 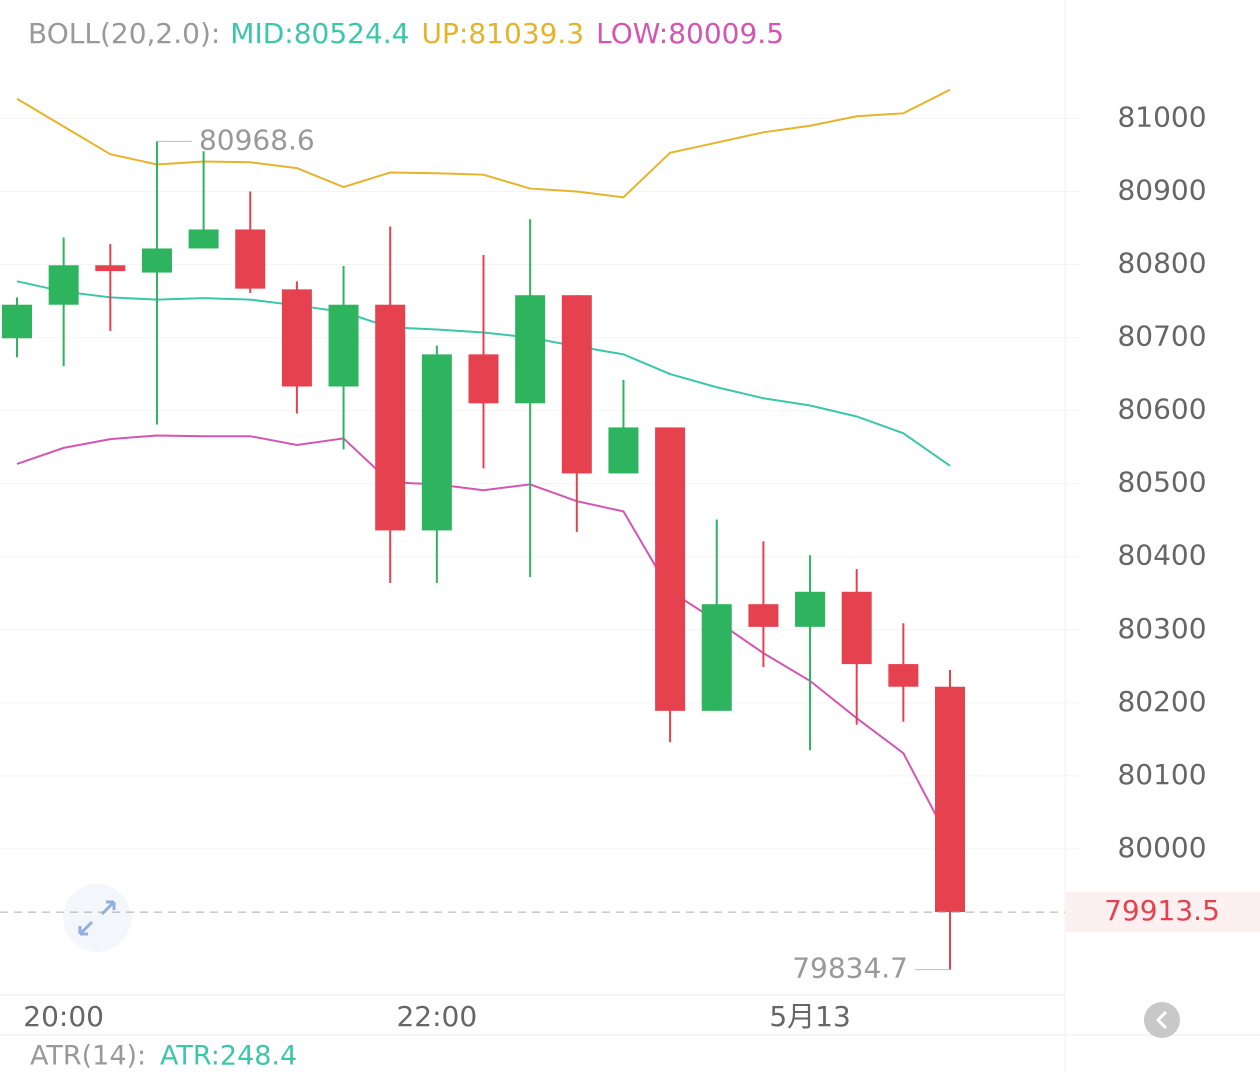 I want to click on y-tick-label: 80700, so click(x=1161, y=336).